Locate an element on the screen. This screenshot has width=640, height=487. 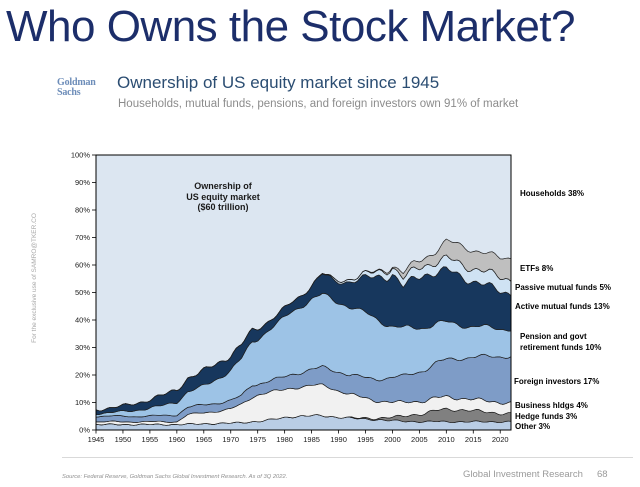
y-axis-tick-label: 20% is located at coordinates (82, 375).